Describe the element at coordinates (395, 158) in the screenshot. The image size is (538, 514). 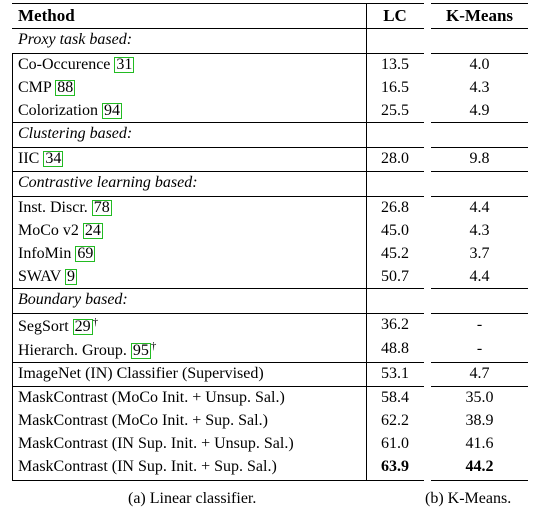
I see `lc-cell: 28.0` at that location.